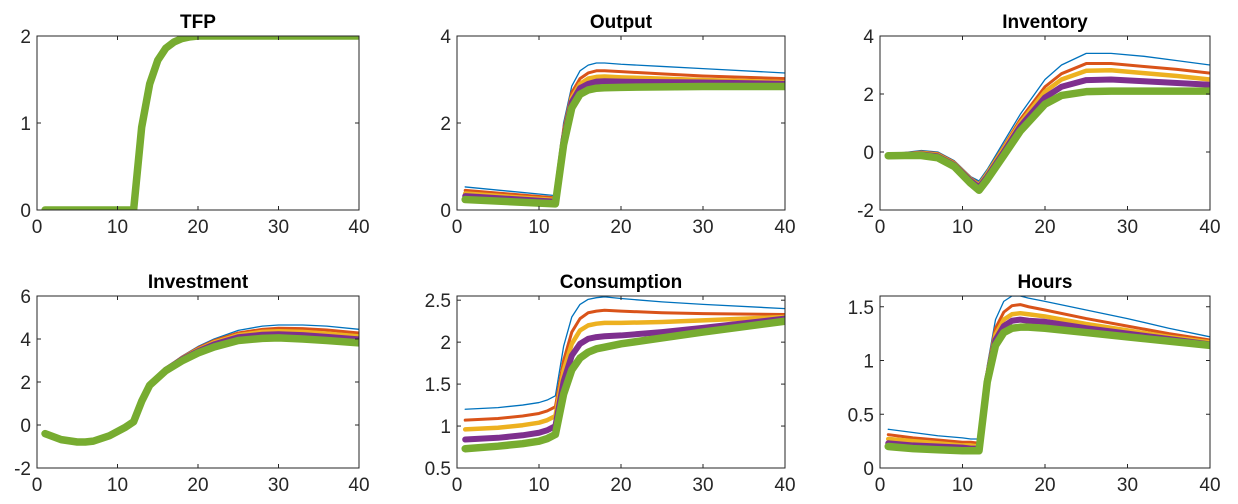 Image resolution: width=1238 pixels, height=504 pixels. I want to click on panel-title: TFP, so click(198, 22).